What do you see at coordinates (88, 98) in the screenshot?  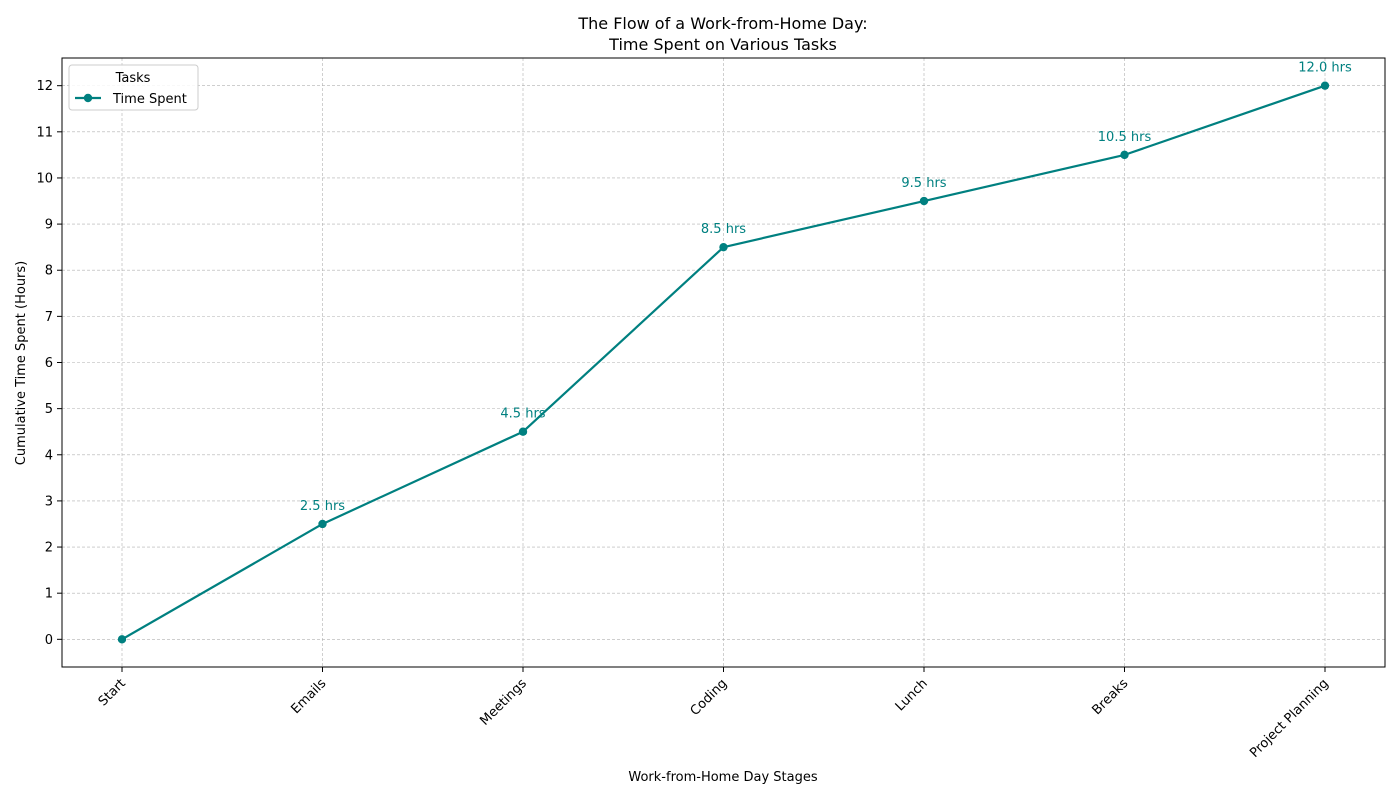 I see `legend-marker-swatch` at bounding box center [88, 98].